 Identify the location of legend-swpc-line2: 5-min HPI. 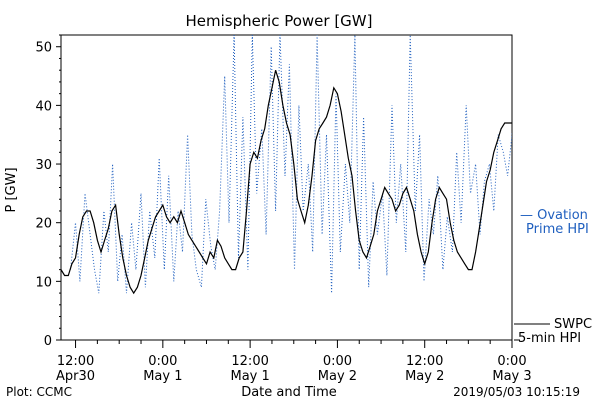
(549, 338).